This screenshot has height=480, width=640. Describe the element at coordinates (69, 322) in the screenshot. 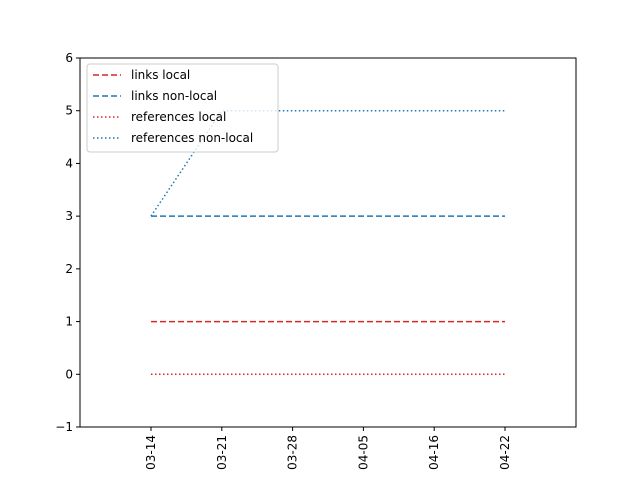

I see `y-tick-label: 1` at that location.